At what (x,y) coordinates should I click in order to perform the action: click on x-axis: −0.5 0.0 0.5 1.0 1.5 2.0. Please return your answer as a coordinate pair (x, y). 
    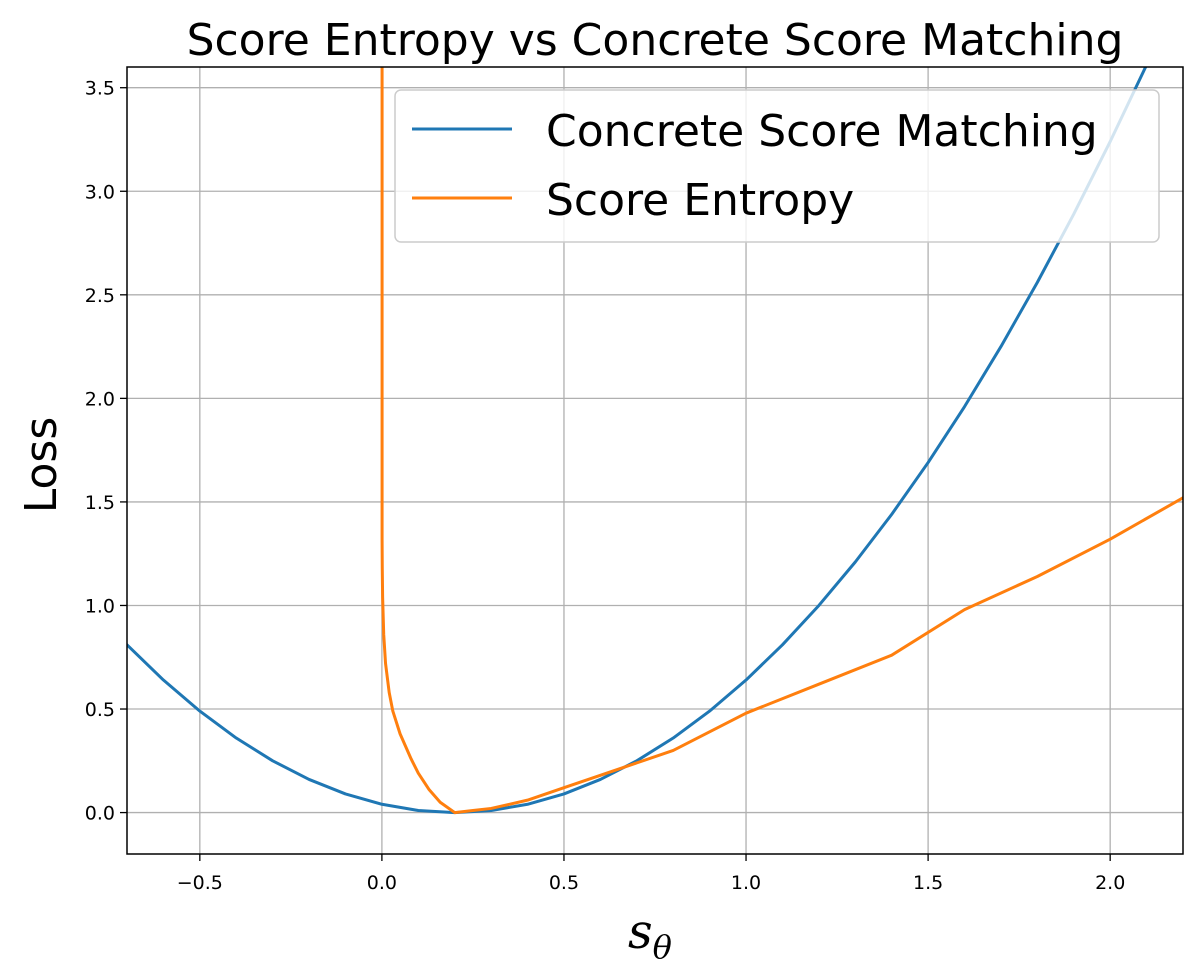
    Looking at the image, I should click on (651, 874).